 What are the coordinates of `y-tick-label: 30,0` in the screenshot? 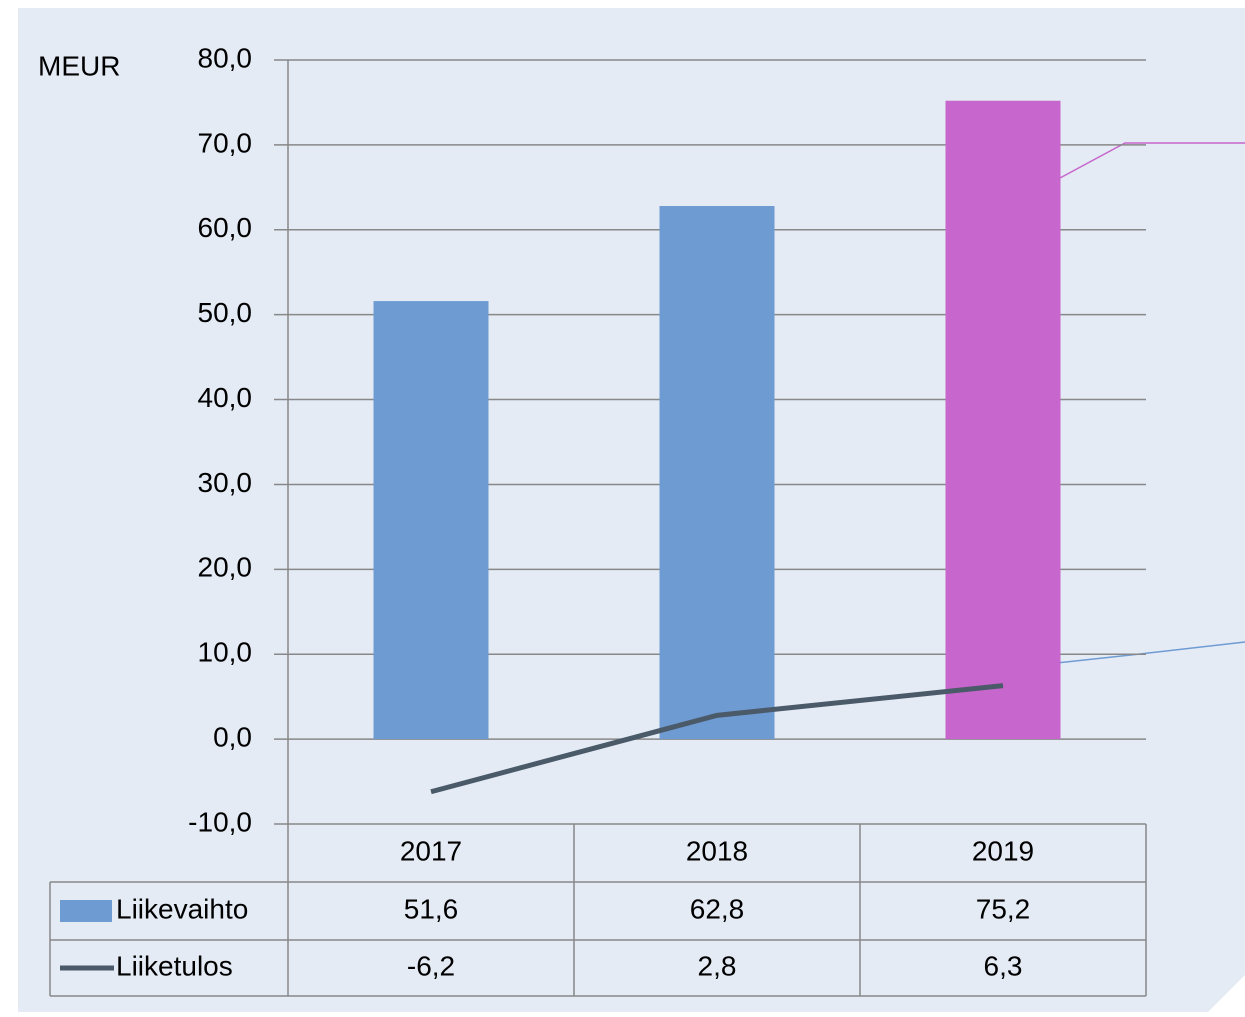 It's located at (225, 482).